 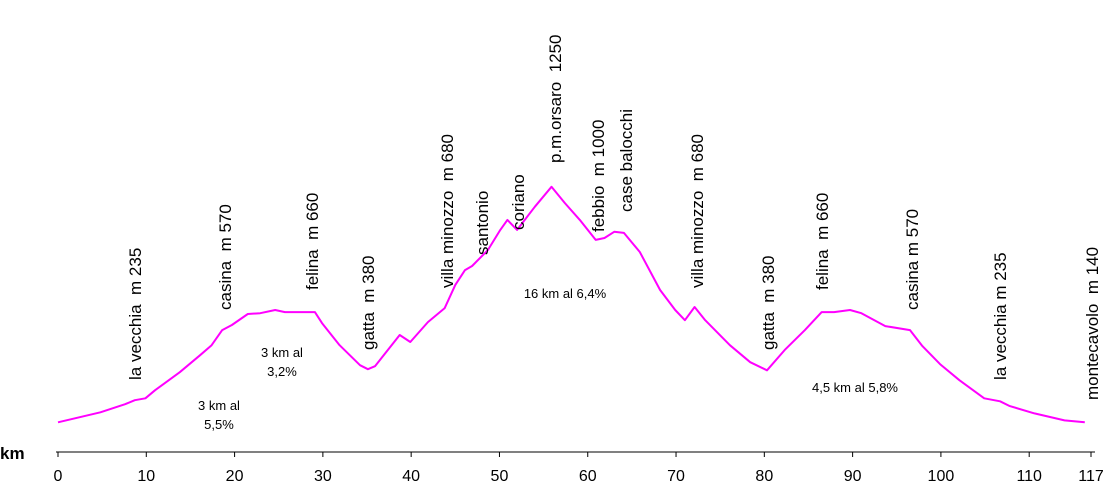 What do you see at coordinates (58, 476) in the screenshot?
I see `x-tick-label: 0` at bounding box center [58, 476].